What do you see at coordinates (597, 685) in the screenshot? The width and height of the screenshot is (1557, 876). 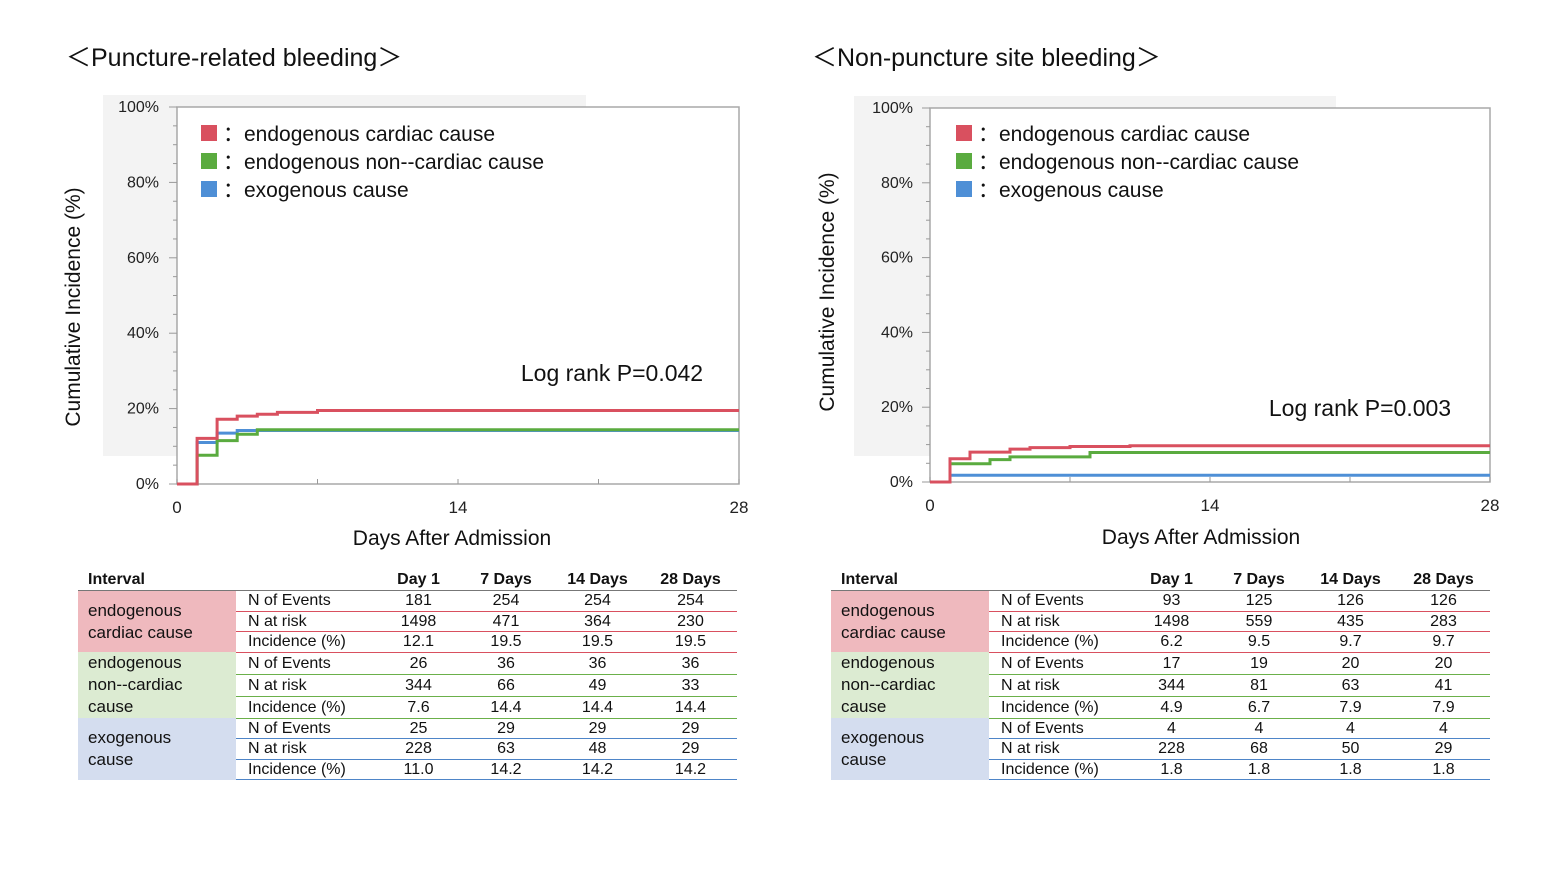 I see `table-cell: 49` at bounding box center [597, 685].